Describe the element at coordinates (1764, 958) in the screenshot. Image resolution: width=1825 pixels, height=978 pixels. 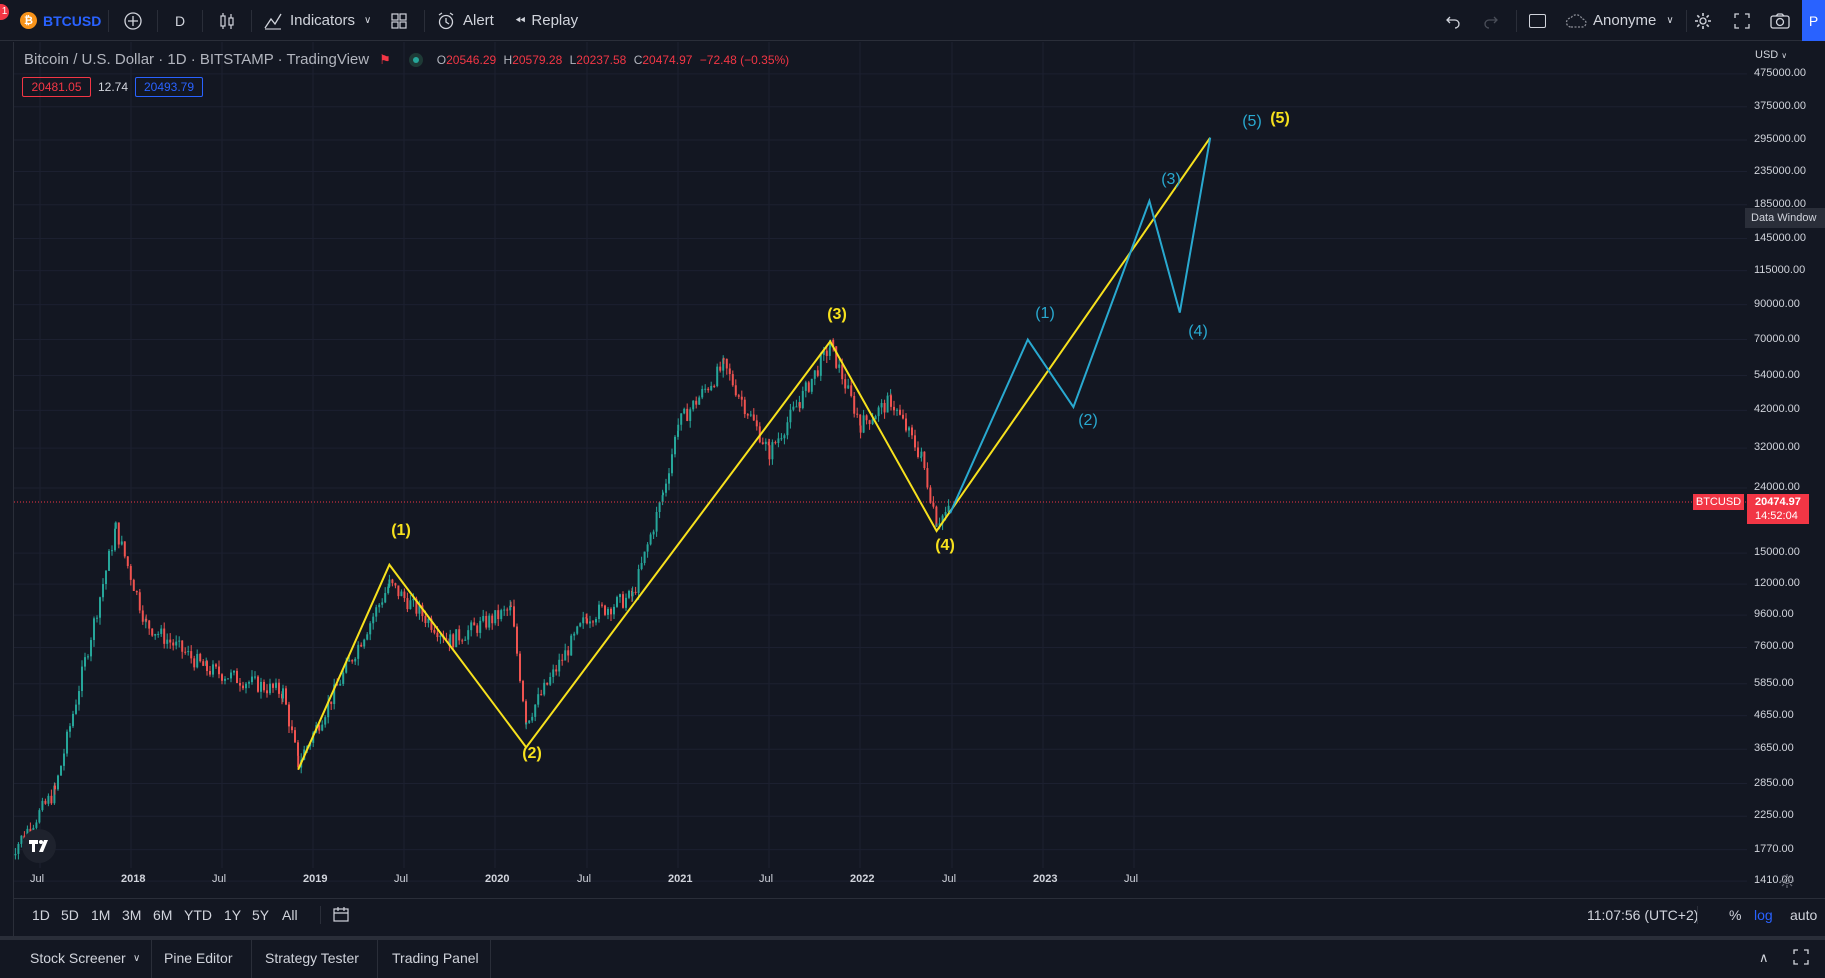
I see `collapse-panel-button: ∧` at that location.